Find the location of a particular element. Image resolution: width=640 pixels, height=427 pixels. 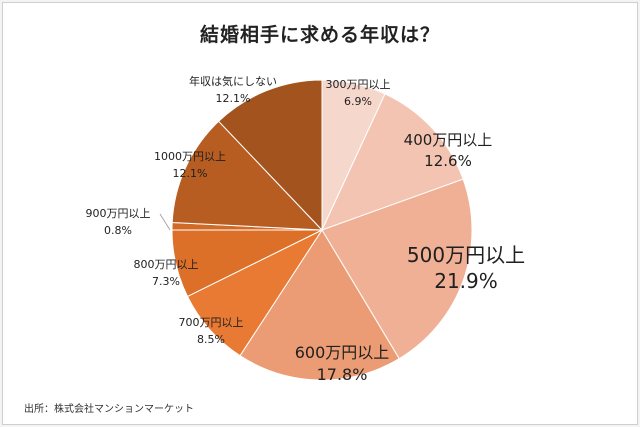

chart-title: 結婚相手に求める年収は？ is located at coordinates (319, 35).